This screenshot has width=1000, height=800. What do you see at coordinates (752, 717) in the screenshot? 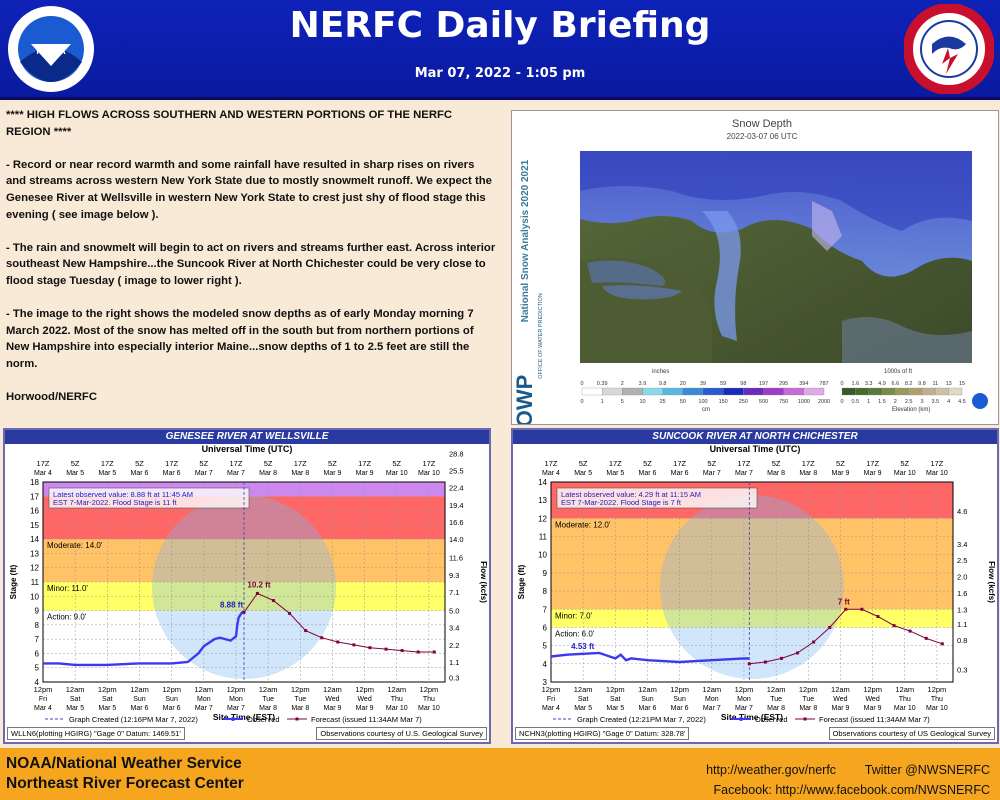
I see `site-time-axis-label: Site Time (EST)` at bounding box center [752, 717].